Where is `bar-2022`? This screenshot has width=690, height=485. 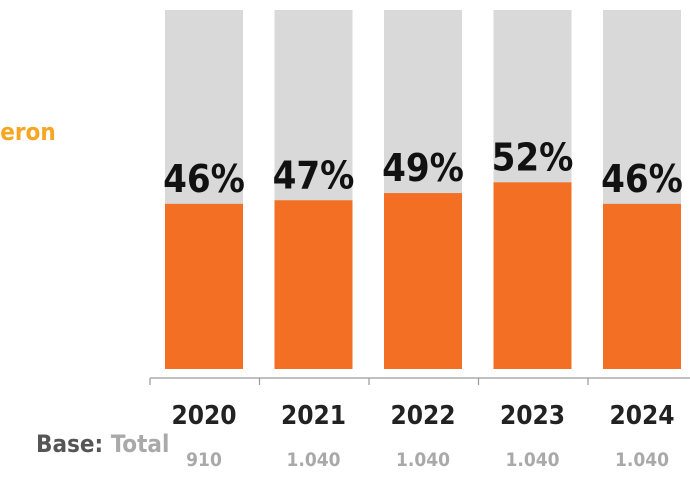
bar-2022 is located at coordinates (423, 281).